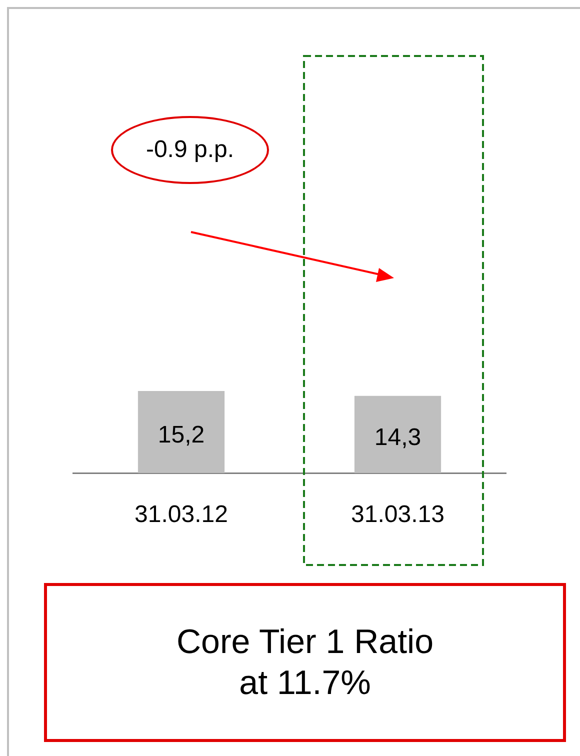 This screenshot has width=580, height=756. Describe the element at coordinates (397, 514) in the screenshot. I see `x-tick-label: 31.03.13` at that location.